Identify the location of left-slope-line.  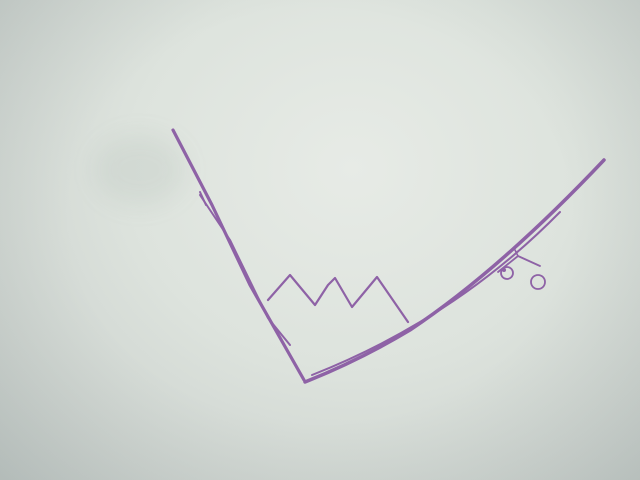
(238, 255).